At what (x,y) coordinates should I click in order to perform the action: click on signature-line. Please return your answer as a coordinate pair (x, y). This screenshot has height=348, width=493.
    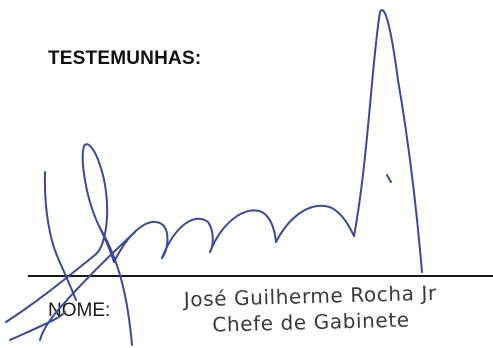
    Looking at the image, I should click on (260, 276).